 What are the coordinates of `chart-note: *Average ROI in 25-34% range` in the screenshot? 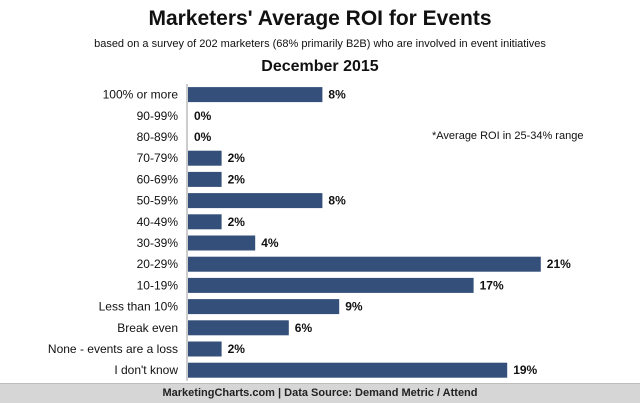 It's located at (508, 136).